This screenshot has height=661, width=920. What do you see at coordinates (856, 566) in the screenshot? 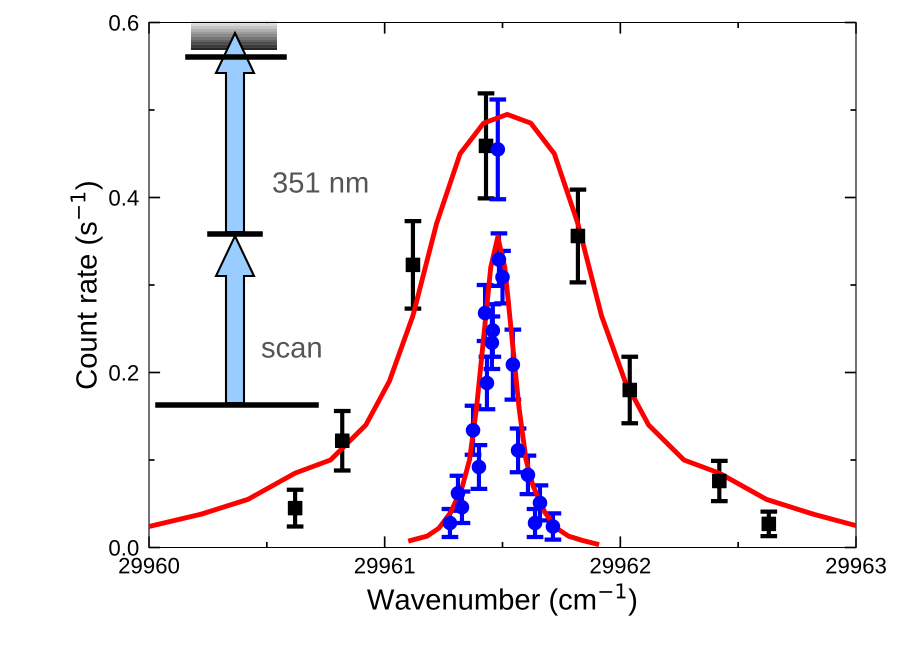
I see `x-tick-label: 29963` at bounding box center [856, 566].